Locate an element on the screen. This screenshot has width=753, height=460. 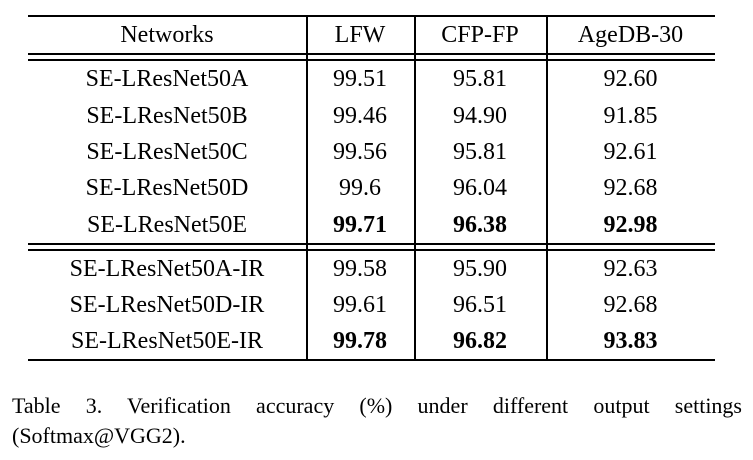
agedb-30-value: 93.83 is located at coordinates (630, 340).